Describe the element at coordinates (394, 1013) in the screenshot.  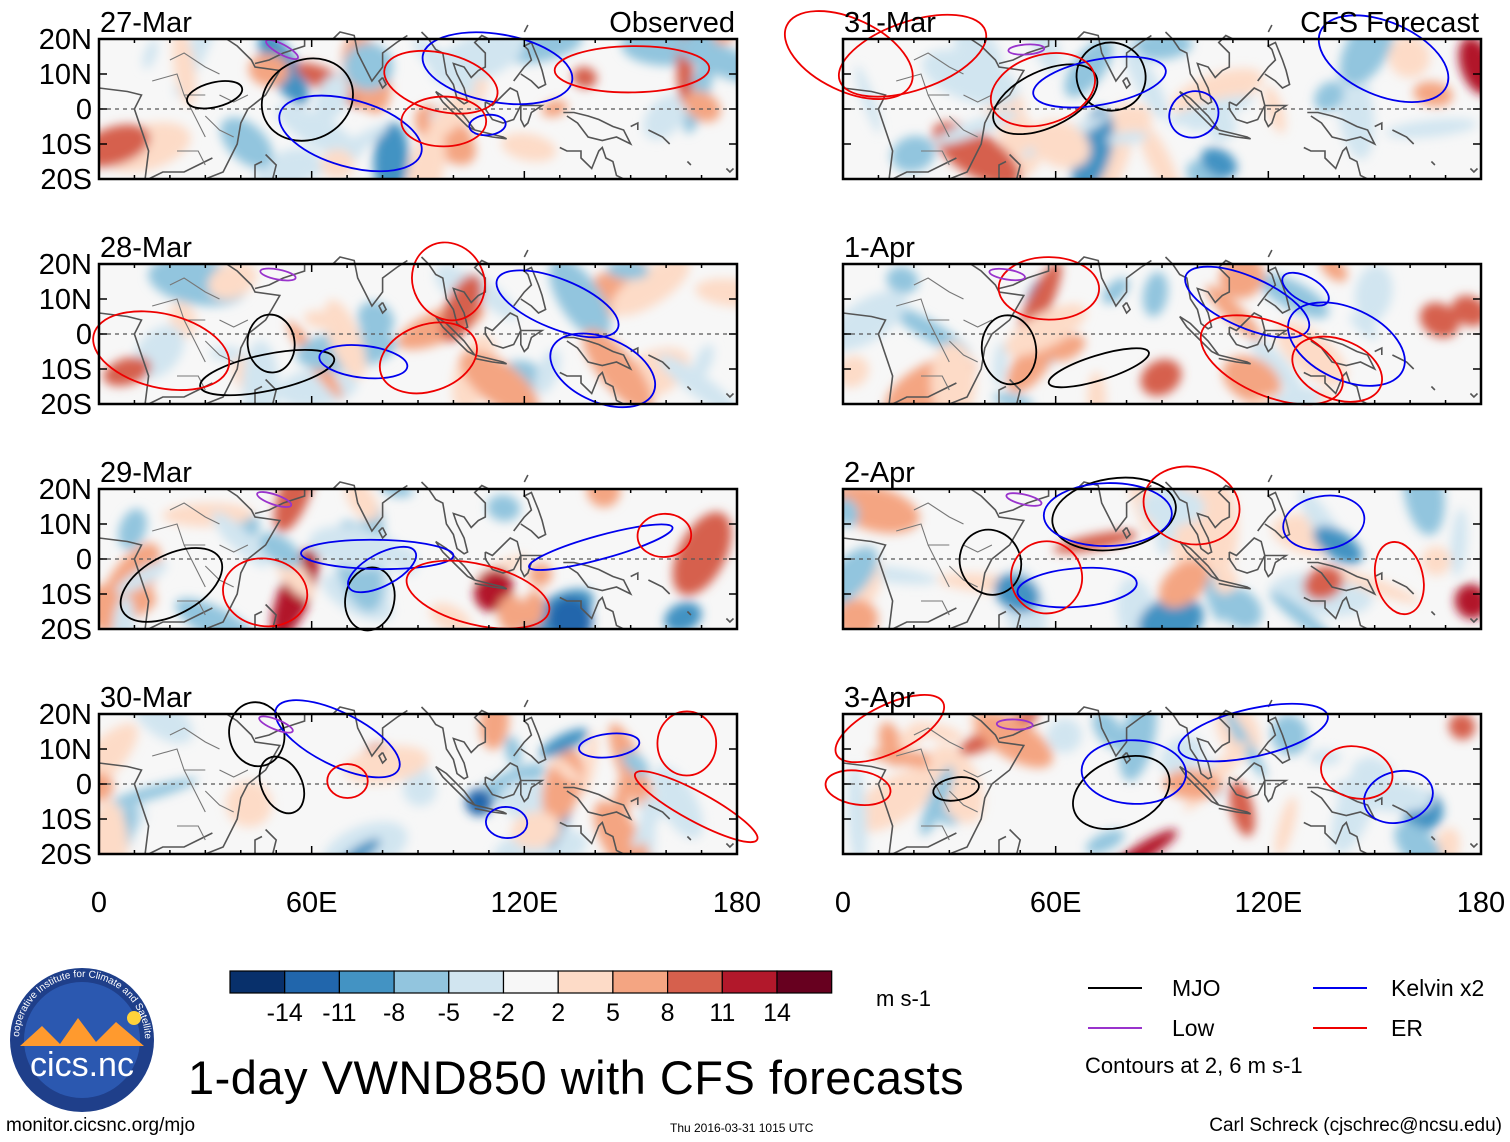
I see `colorbar-tick-label: -8` at that location.